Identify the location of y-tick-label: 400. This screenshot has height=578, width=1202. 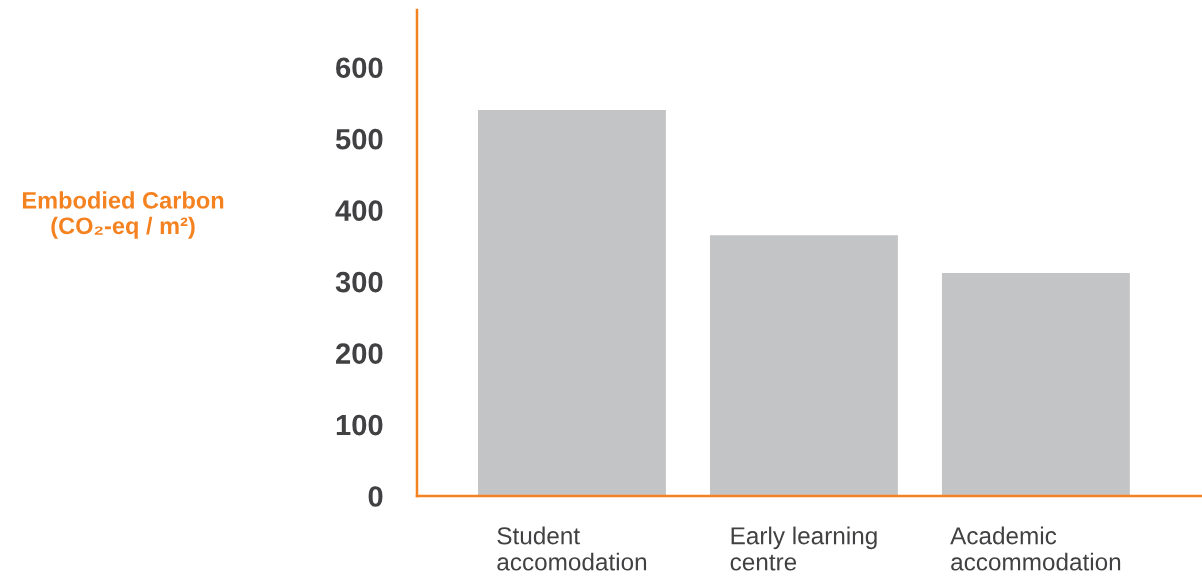
(359, 210).